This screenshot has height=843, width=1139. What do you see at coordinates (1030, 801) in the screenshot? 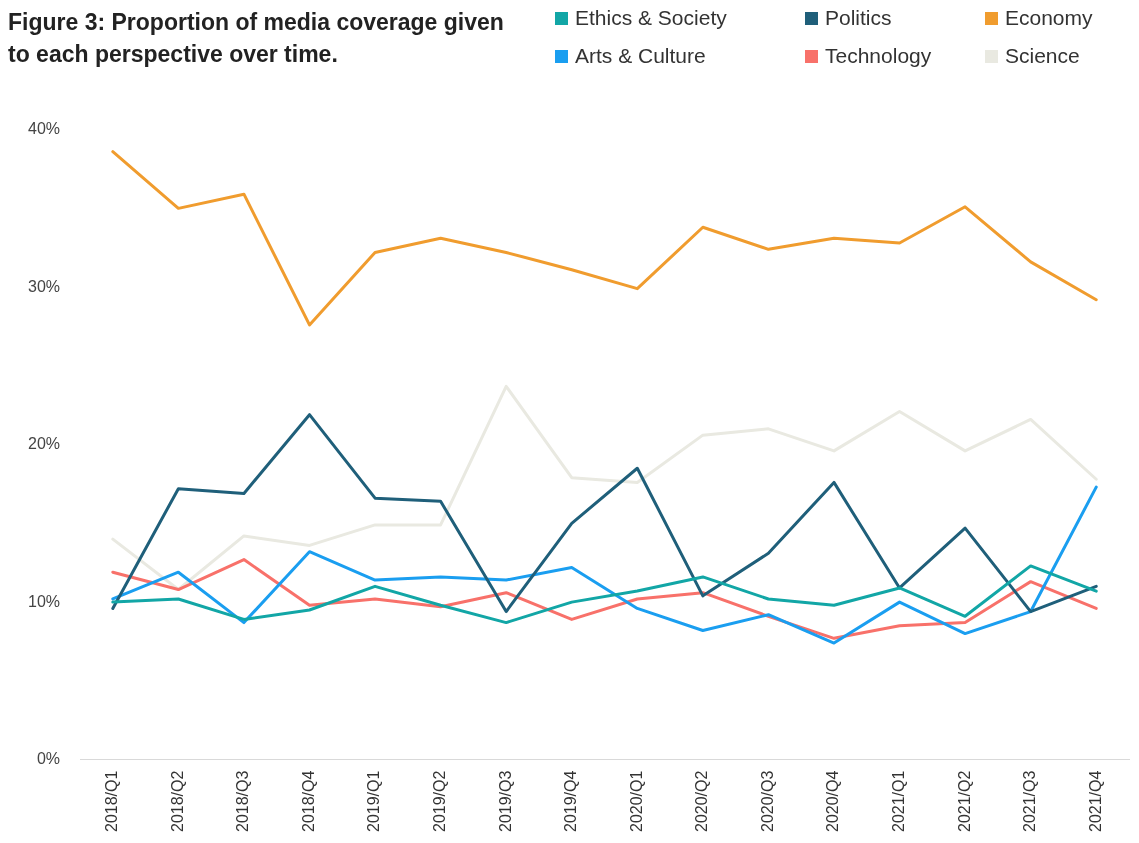
I see `x-tick-label: 2021/Q3` at bounding box center [1030, 801].